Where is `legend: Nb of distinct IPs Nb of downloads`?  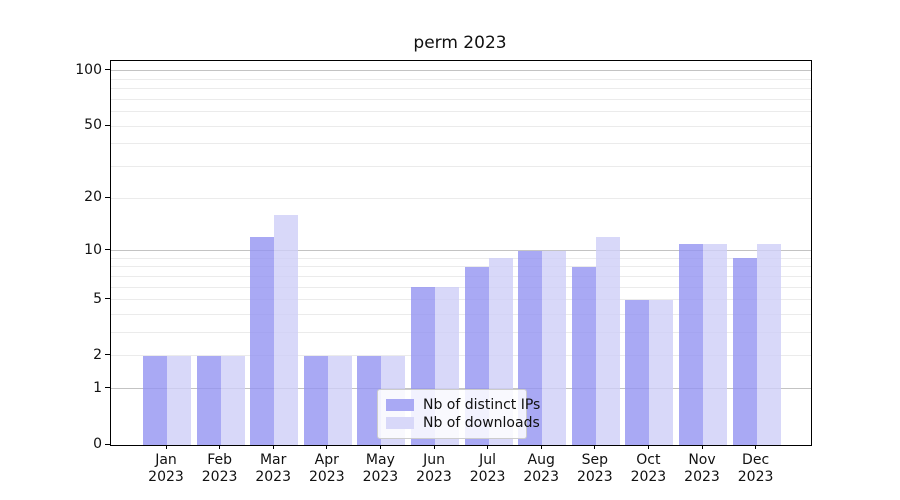
legend: Nb of distinct IPs Nb of downloads is located at coordinates (458, 414).